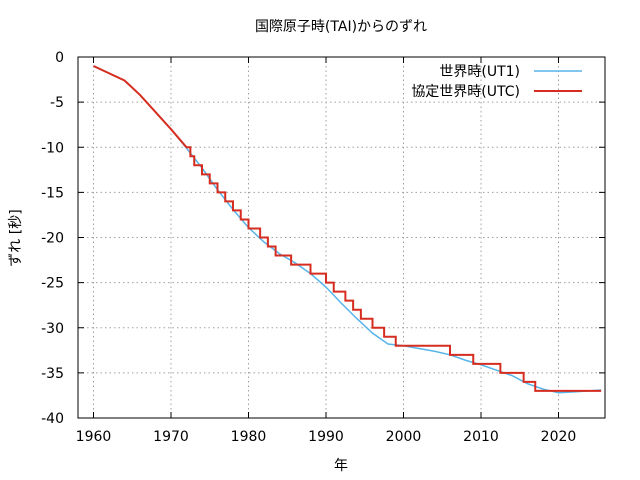  I want to click on y-tick-label: -40, so click(52, 419).